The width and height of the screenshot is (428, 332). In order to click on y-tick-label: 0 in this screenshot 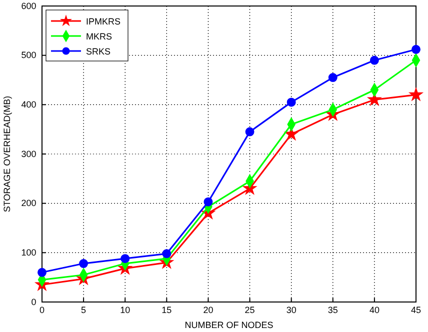, I will do `click(33, 301)`.